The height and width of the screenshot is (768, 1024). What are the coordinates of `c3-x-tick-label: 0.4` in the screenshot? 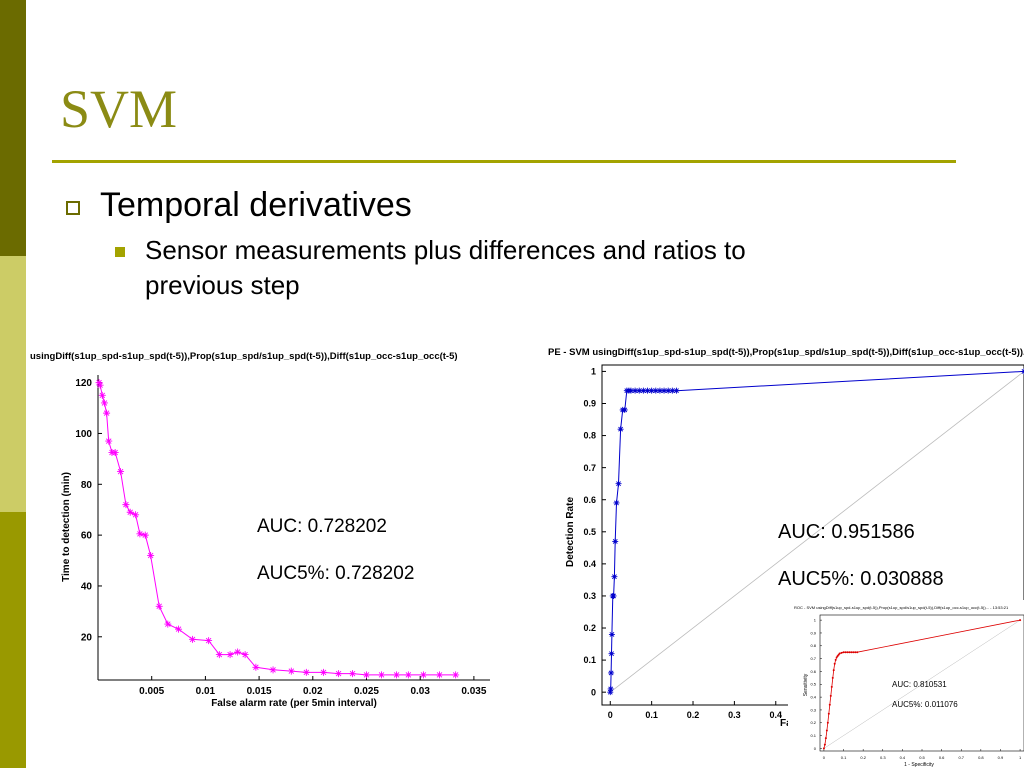 It's located at (903, 757).